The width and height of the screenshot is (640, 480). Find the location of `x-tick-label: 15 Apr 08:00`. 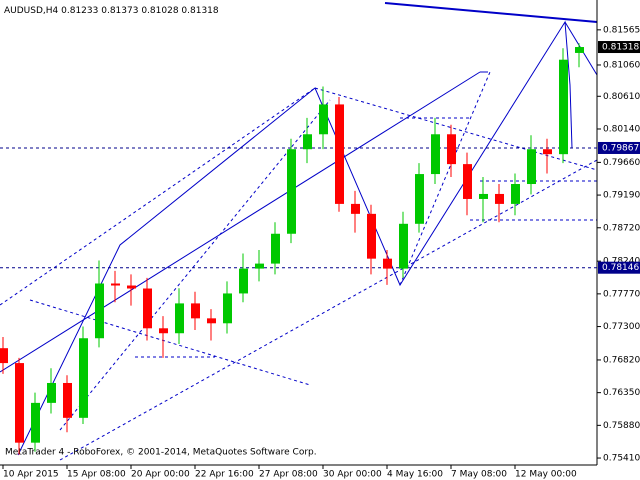

x-tick-label: 15 Apr 08:00 is located at coordinates (96, 475).